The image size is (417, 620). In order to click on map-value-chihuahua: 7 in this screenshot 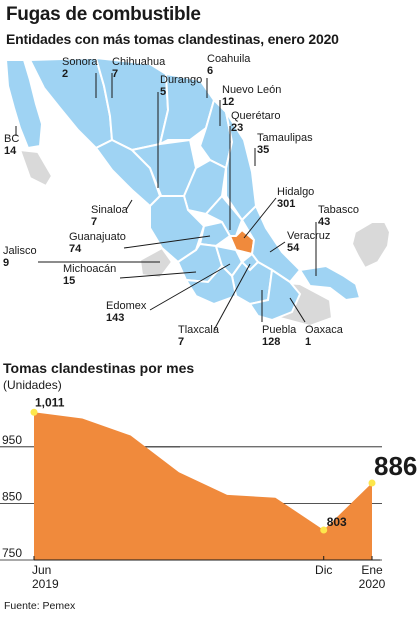, I will do `click(115, 74)`.